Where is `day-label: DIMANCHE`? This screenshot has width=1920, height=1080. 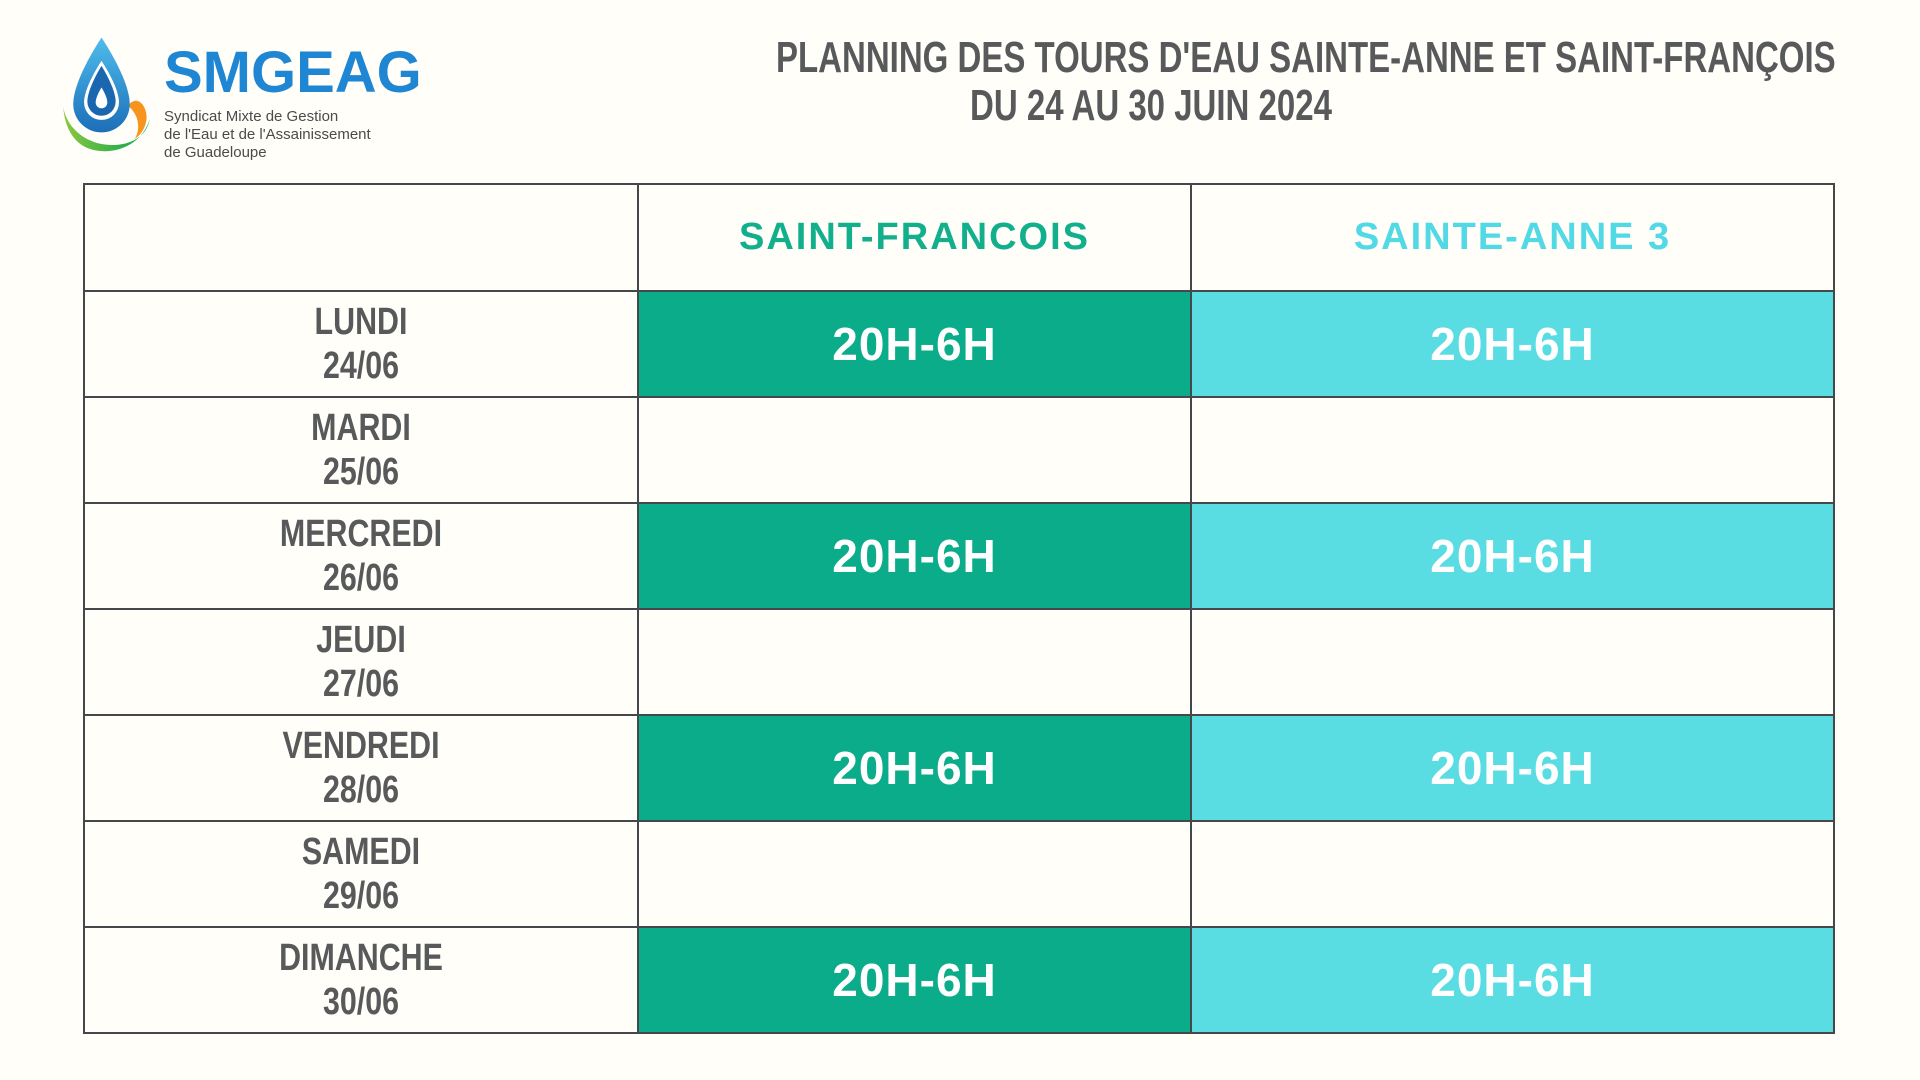
day-label: DIMANCHE is located at coordinates (361, 958).